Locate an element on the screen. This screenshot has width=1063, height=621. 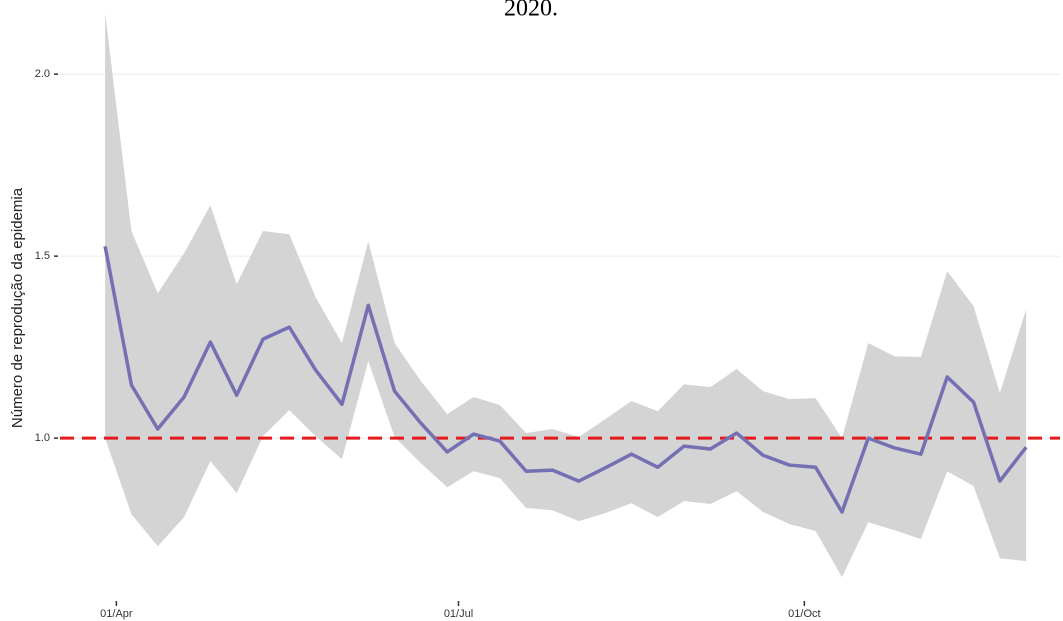
x-tick-label: 01/Apr is located at coordinates (116, 614).